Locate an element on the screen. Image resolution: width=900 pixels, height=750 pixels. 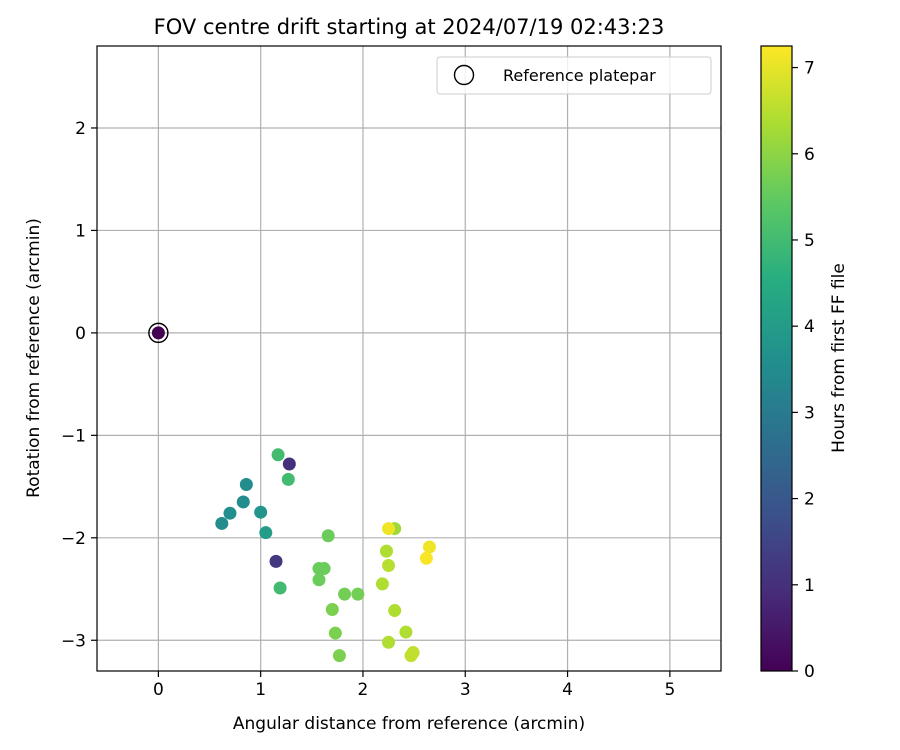
legend-entry-reference: Reference platepar is located at coordinates (579, 75).